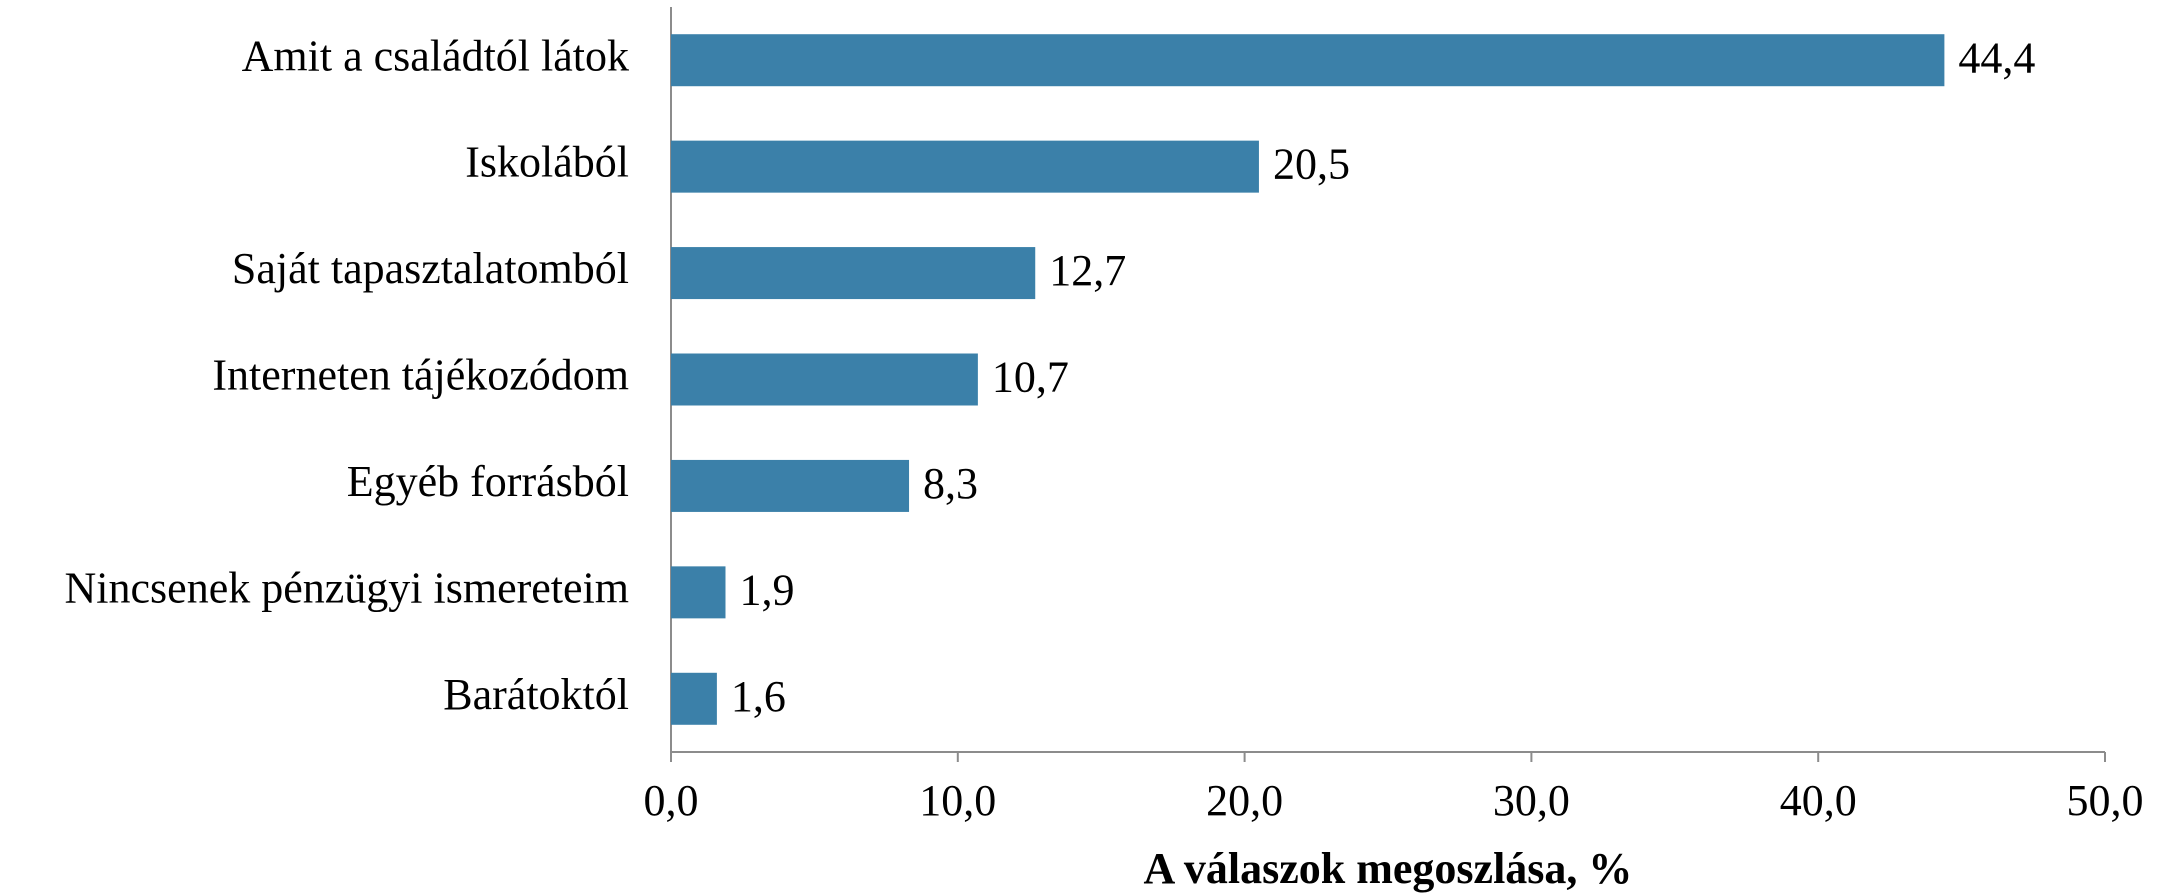 The image size is (2164, 894). I want to click on x-axis-title: A válaszok megoszlása, %, so click(1388, 868).